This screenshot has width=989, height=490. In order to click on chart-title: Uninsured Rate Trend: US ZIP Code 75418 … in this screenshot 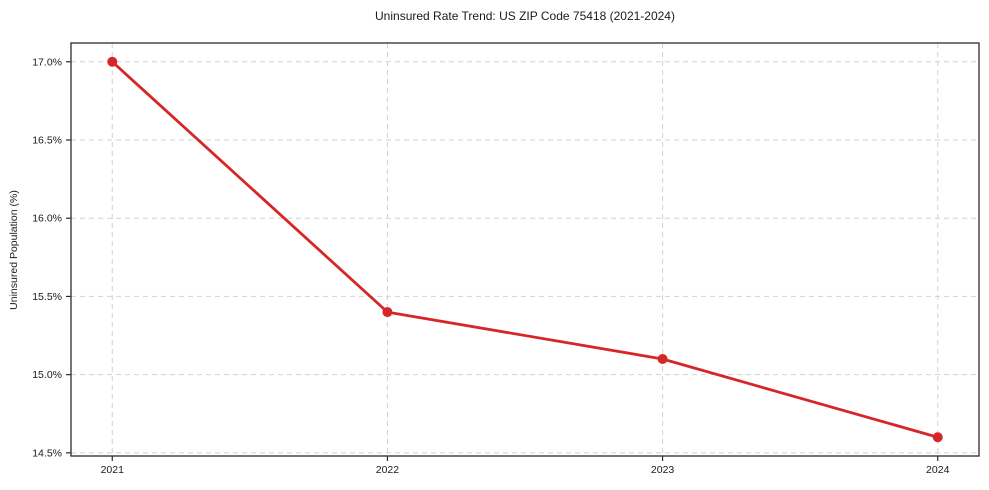, I will do `click(525, 16)`.